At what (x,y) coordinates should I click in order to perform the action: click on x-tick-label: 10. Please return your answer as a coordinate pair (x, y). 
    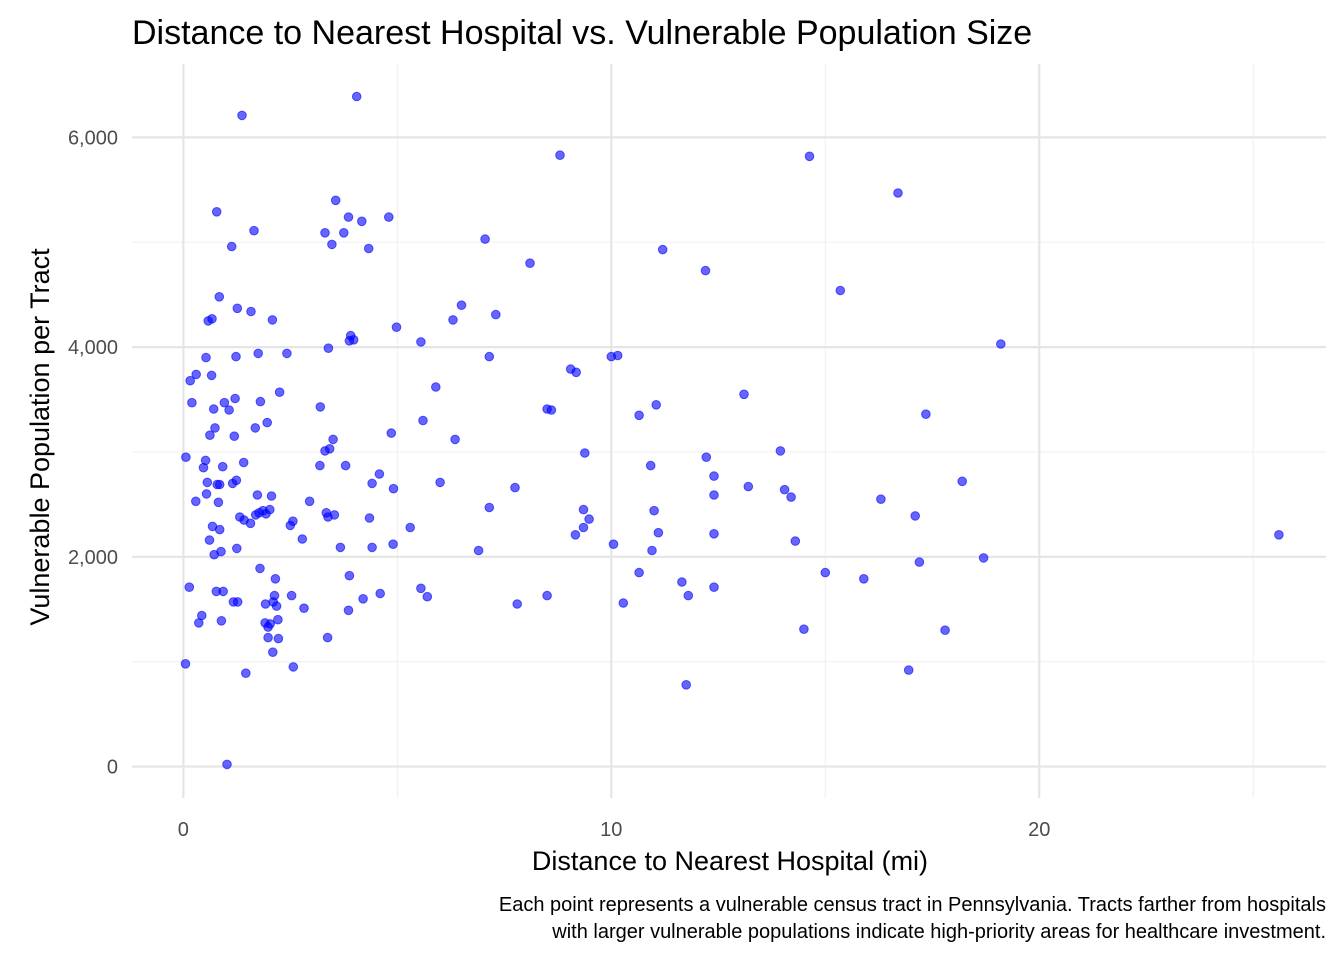
    Looking at the image, I should click on (611, 830).